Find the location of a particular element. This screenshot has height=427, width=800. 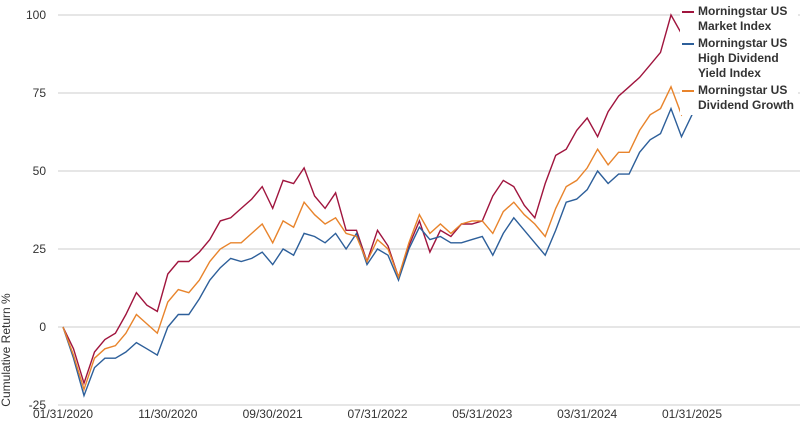

legend-item: Morningstar US Dividend Growth is located at coordinates (739, 98).